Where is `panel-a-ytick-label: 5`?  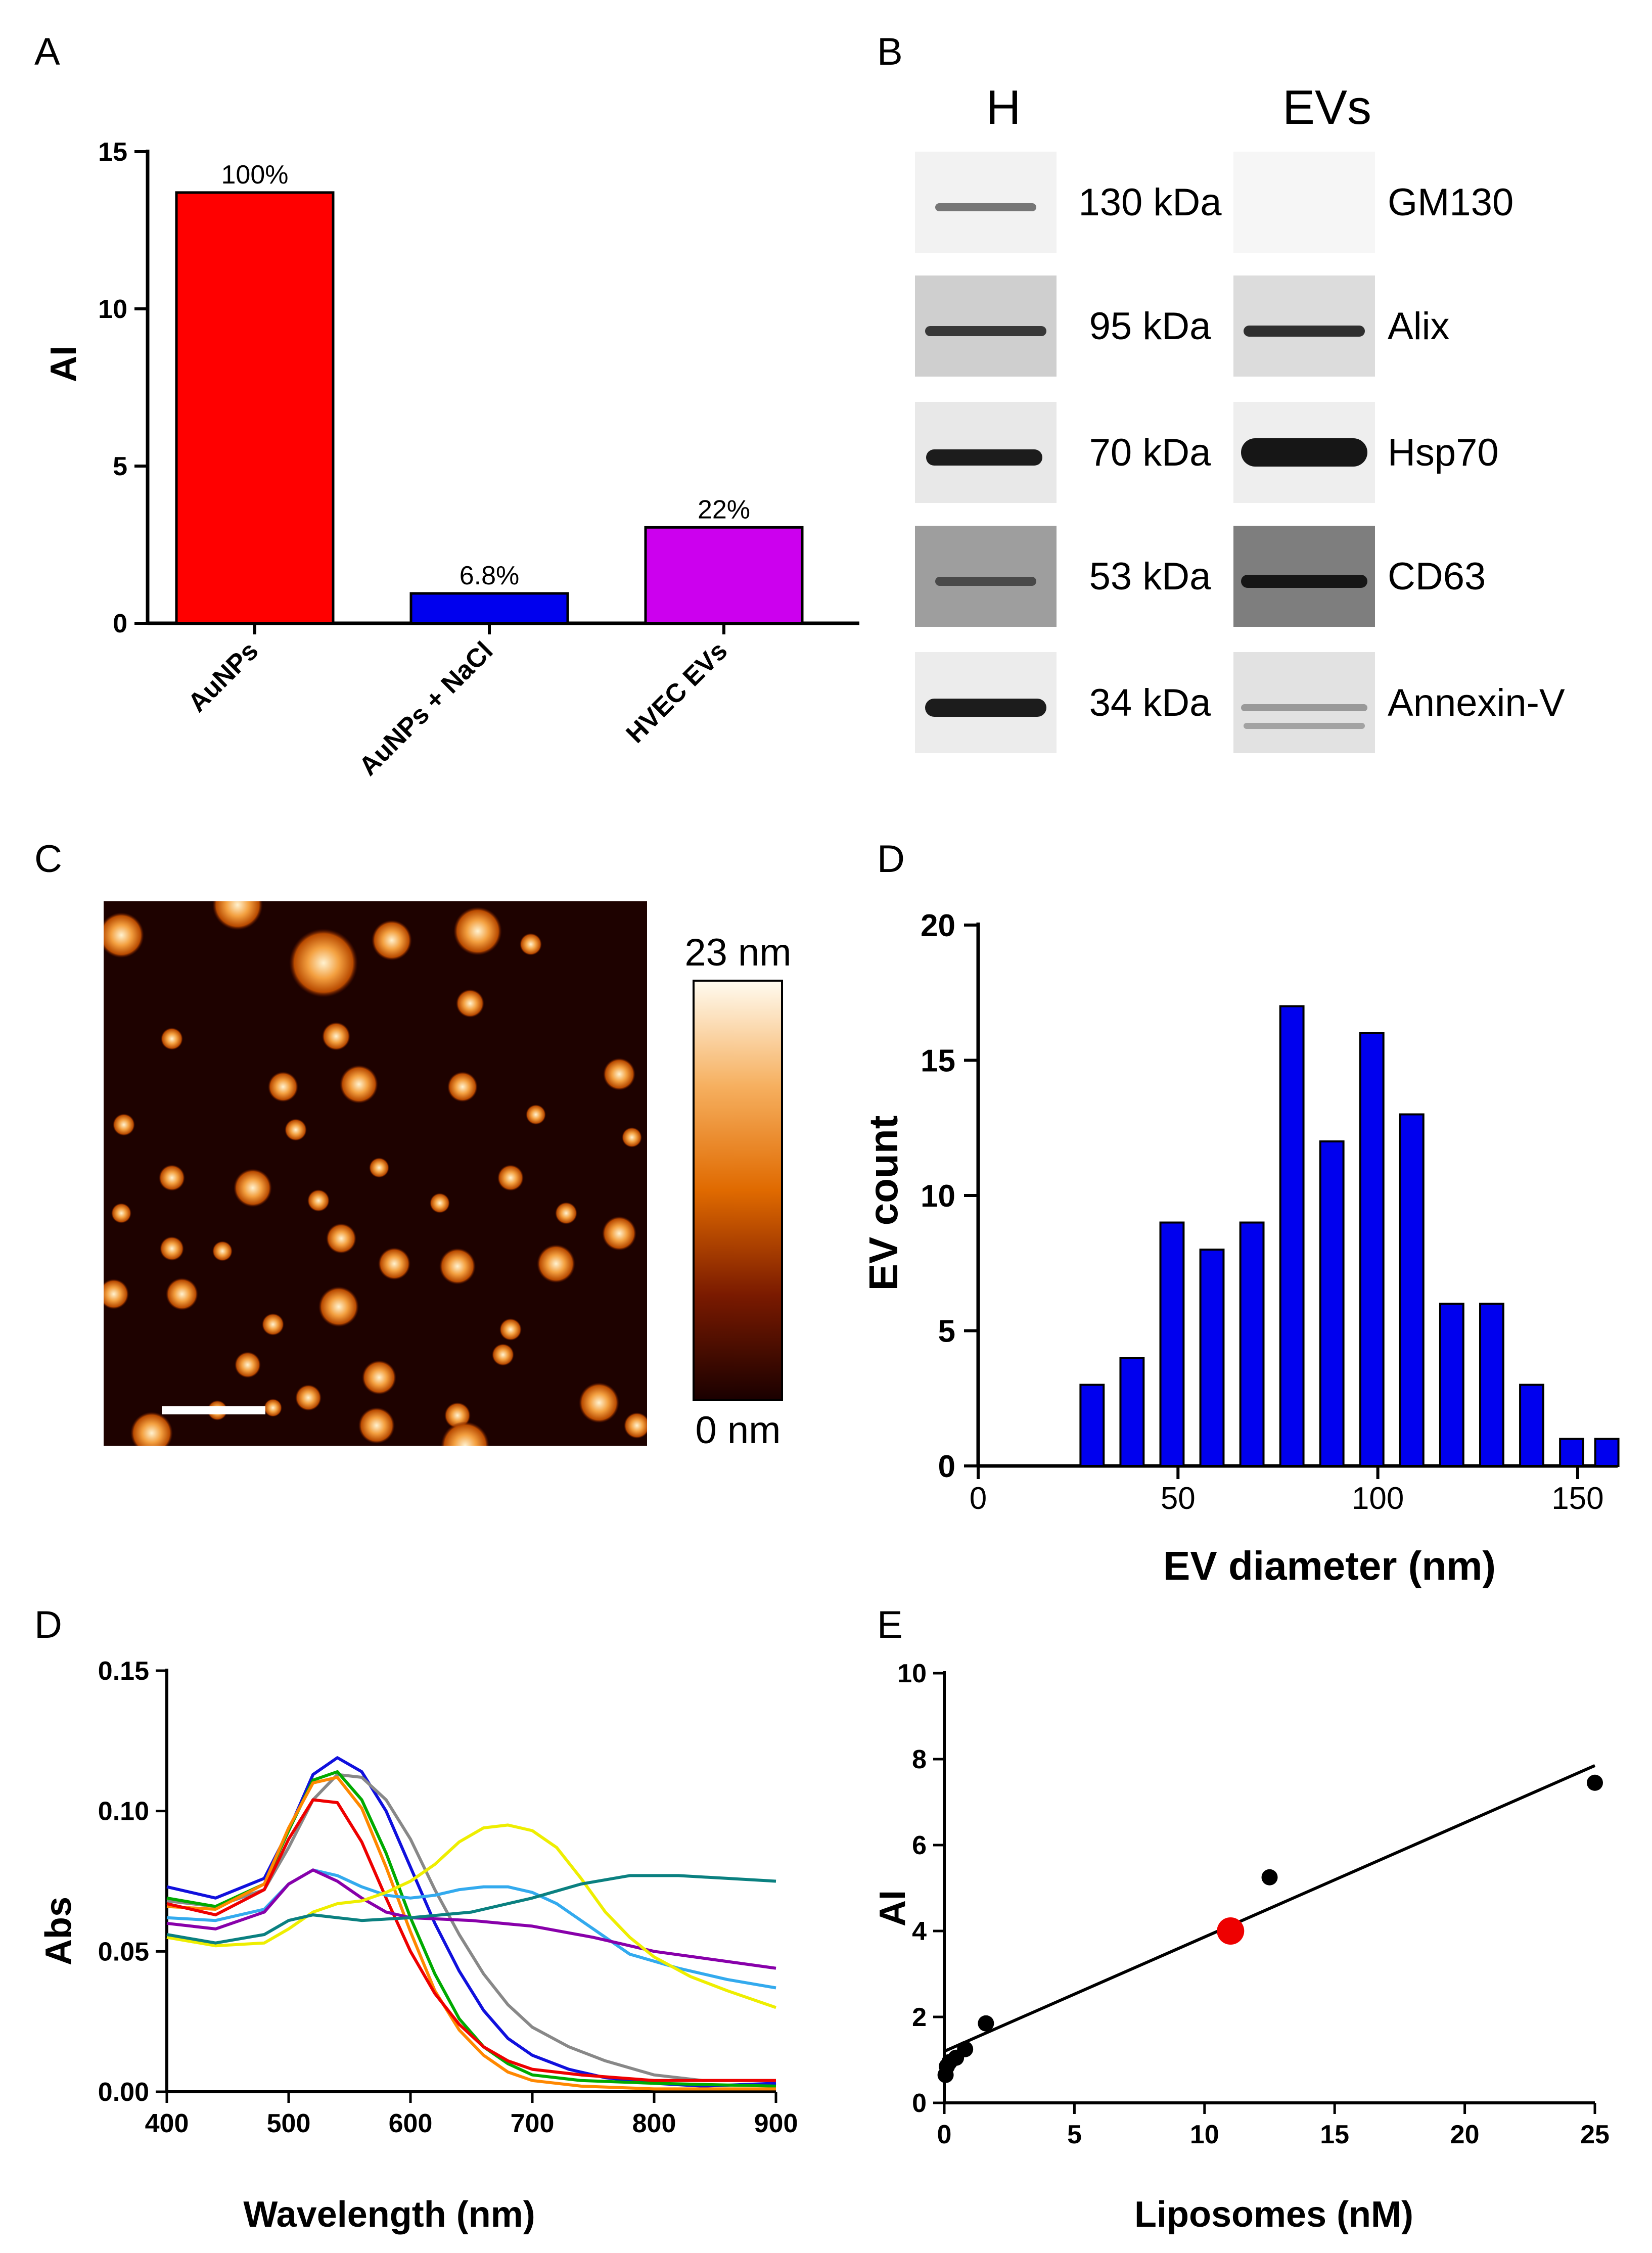
panel-a-ytick-label: 5 is located at coordinates (120, 466).